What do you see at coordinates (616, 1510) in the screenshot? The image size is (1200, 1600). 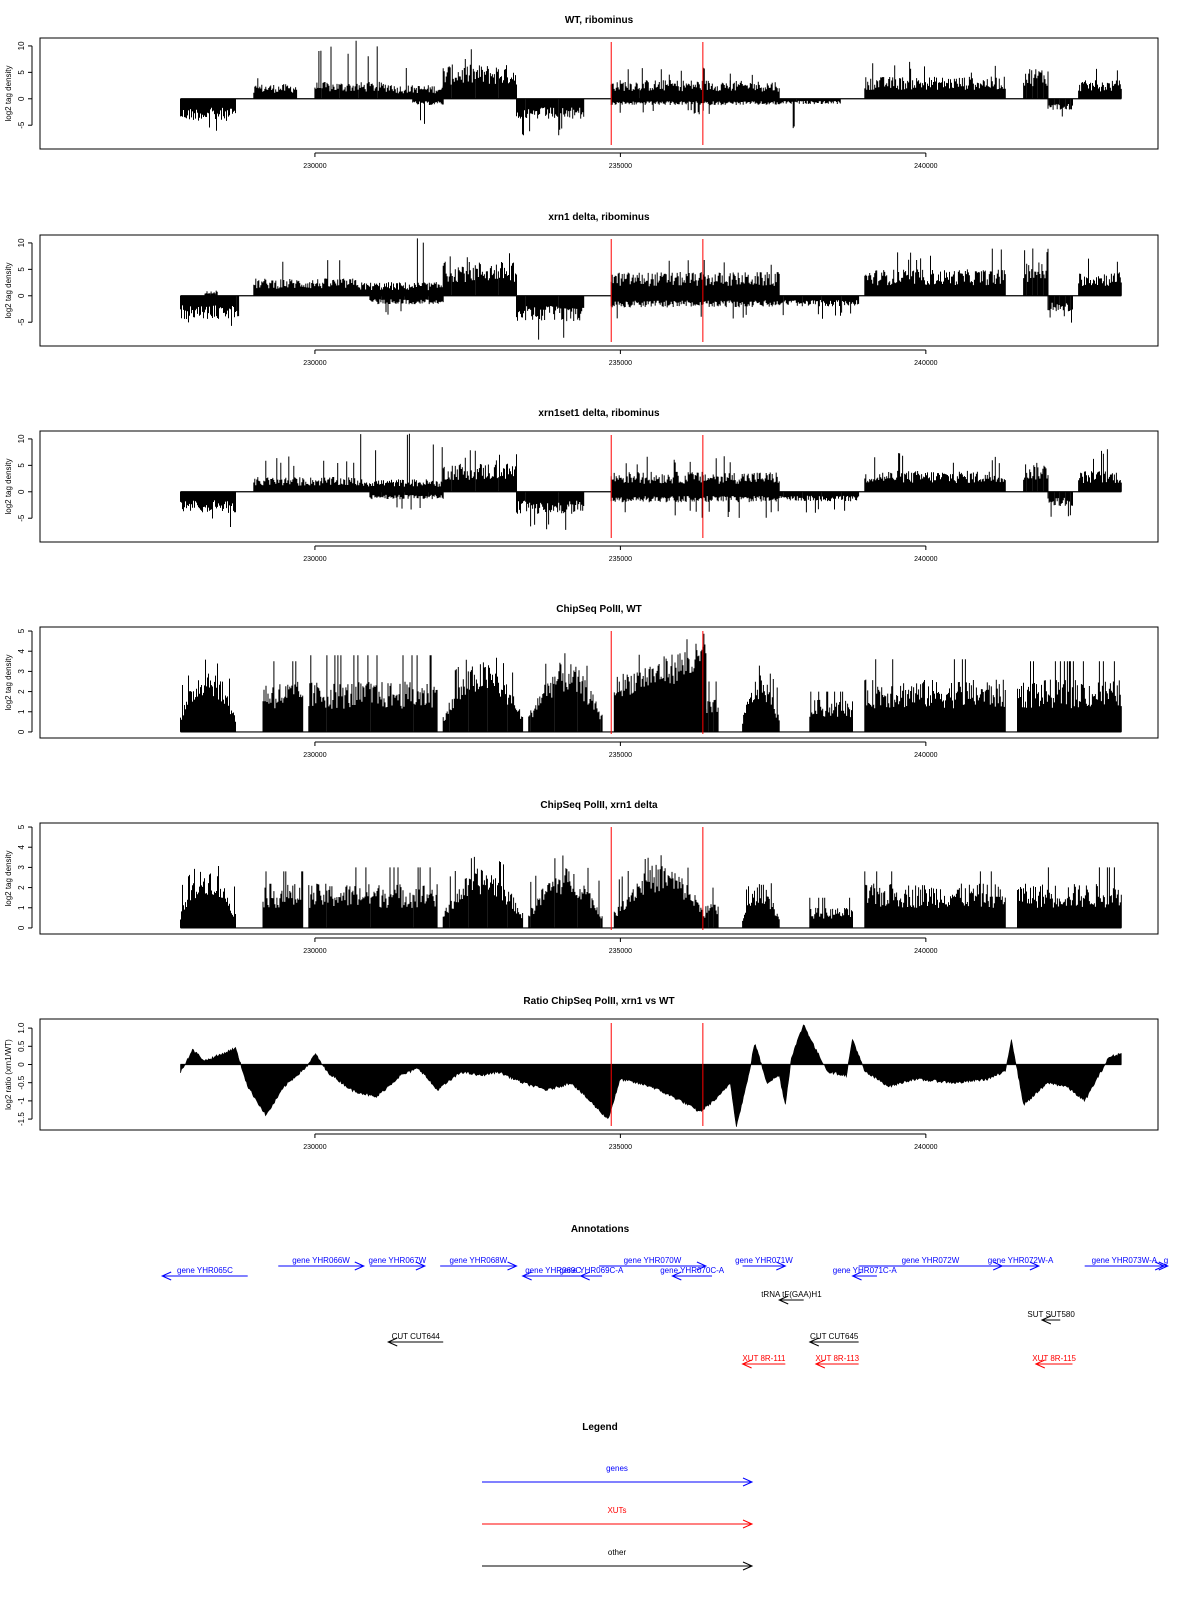 I see `legend-label: XUTs` at bounding box center [616, 1510].